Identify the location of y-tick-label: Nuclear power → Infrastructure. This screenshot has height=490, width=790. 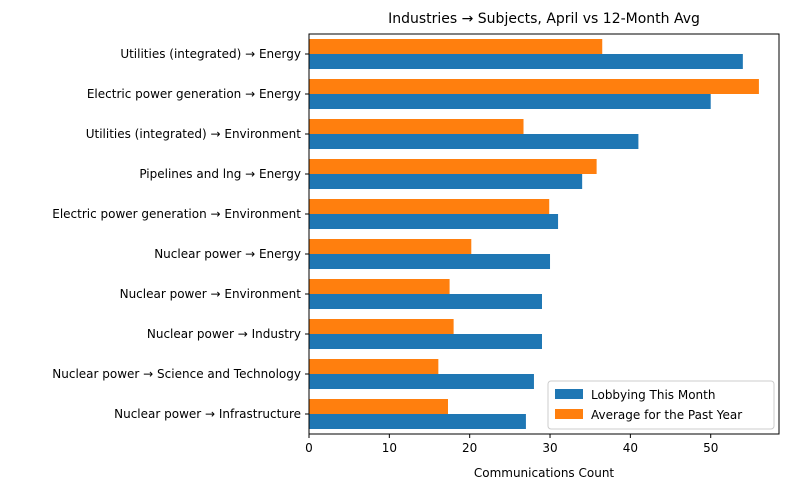
(207, 414).